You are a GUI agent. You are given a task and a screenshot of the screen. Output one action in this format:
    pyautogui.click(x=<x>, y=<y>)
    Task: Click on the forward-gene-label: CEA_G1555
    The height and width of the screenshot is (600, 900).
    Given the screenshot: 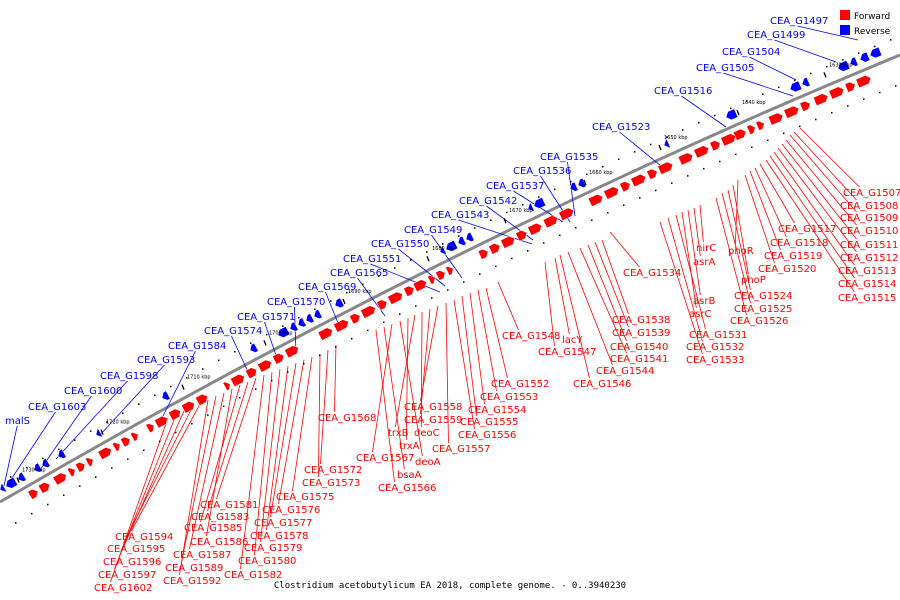 What is the action you would take?
    pyautogui.click(x=489, y=422)
    